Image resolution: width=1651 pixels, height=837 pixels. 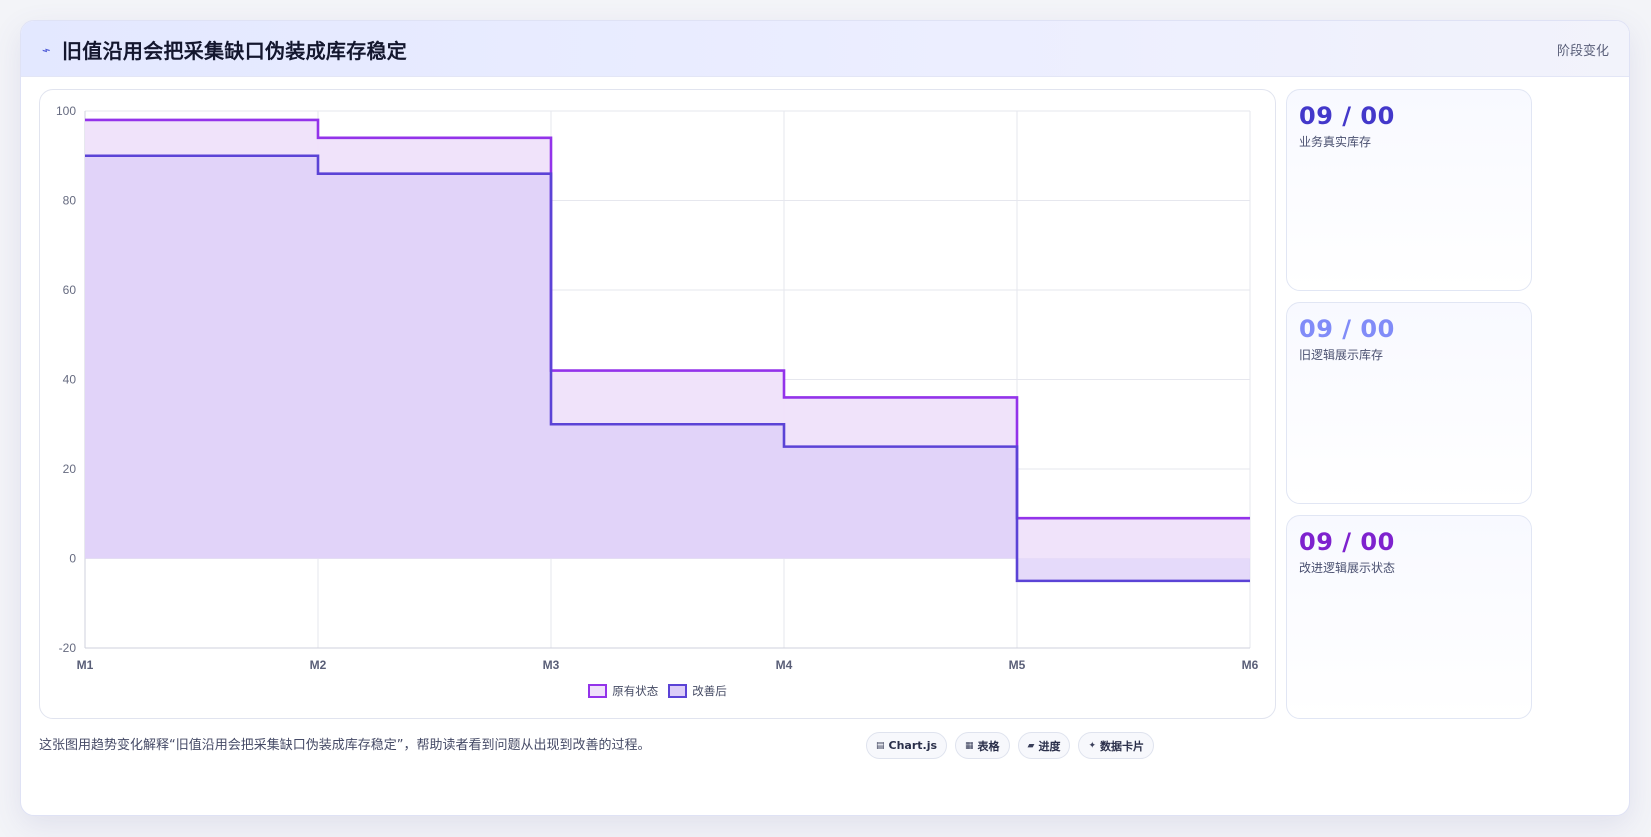 What do you see at coordinates (1122, 746) in the screenshot?
I see `chip-label: 数据卡片` at bounding box center [1122, 746].